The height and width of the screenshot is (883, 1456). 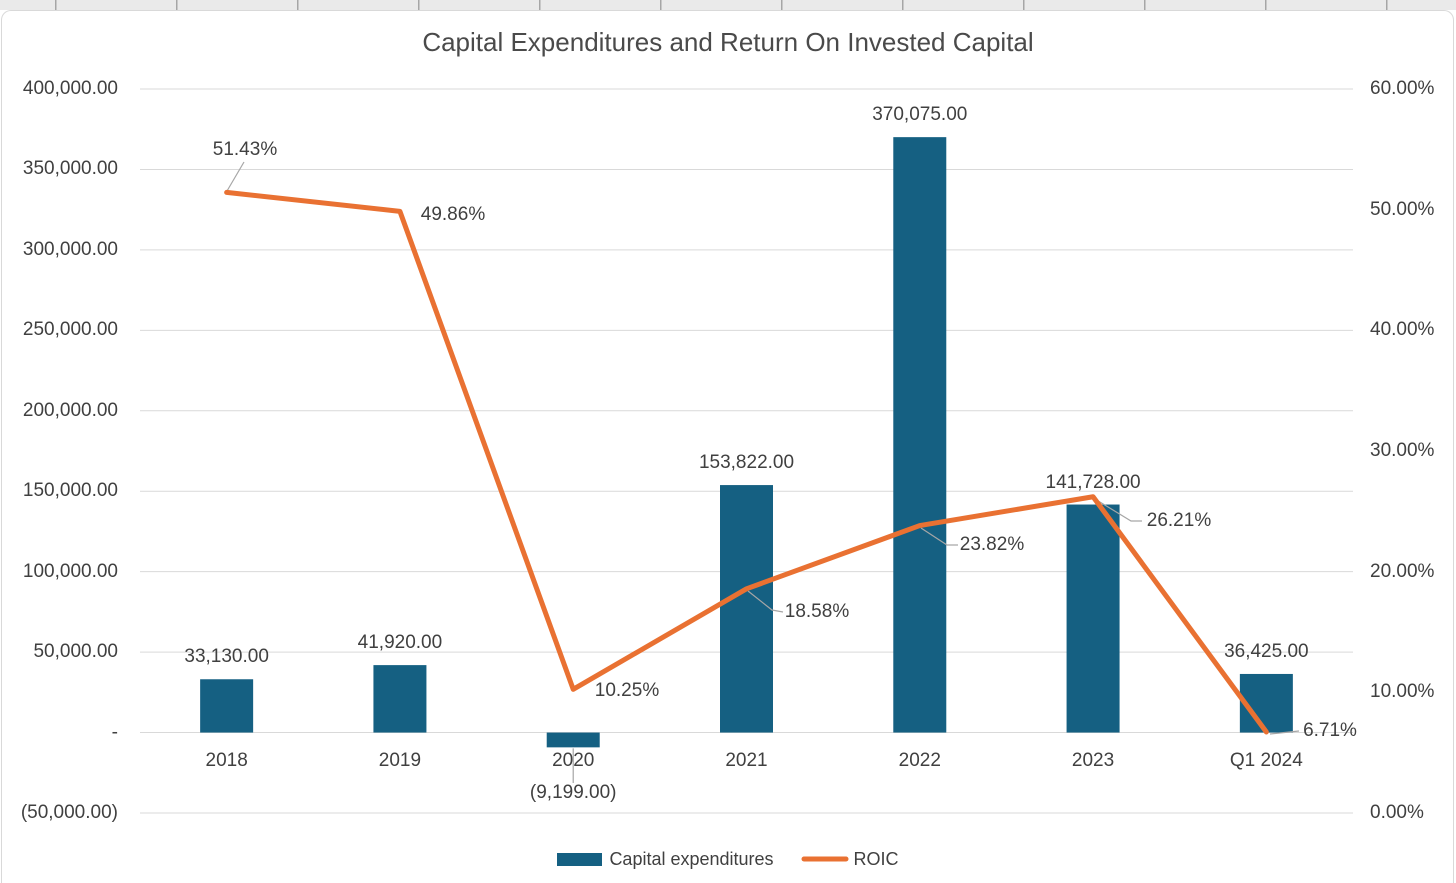 I want to click on bar-2022, so click(x=920, y=435).